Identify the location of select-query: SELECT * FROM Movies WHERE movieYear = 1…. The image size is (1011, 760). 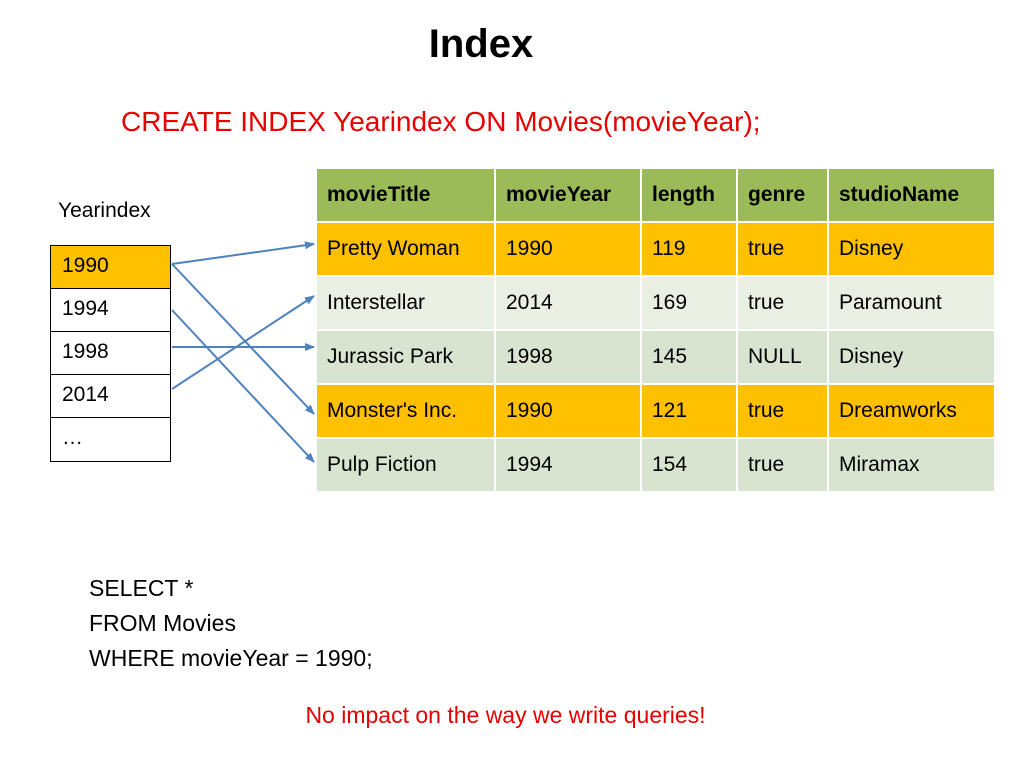
(231, 623).